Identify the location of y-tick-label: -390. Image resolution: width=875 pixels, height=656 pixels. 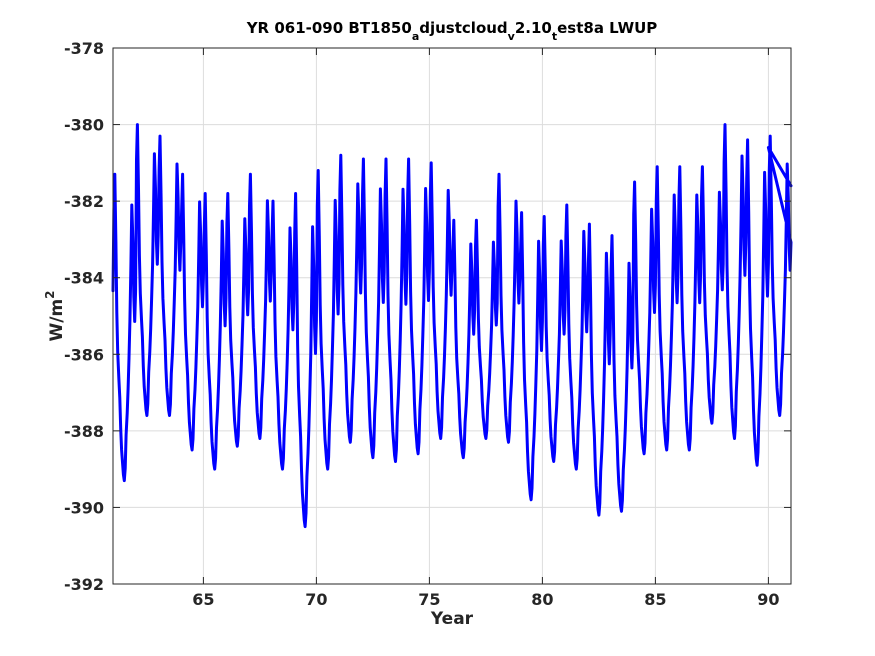
(84, 507).